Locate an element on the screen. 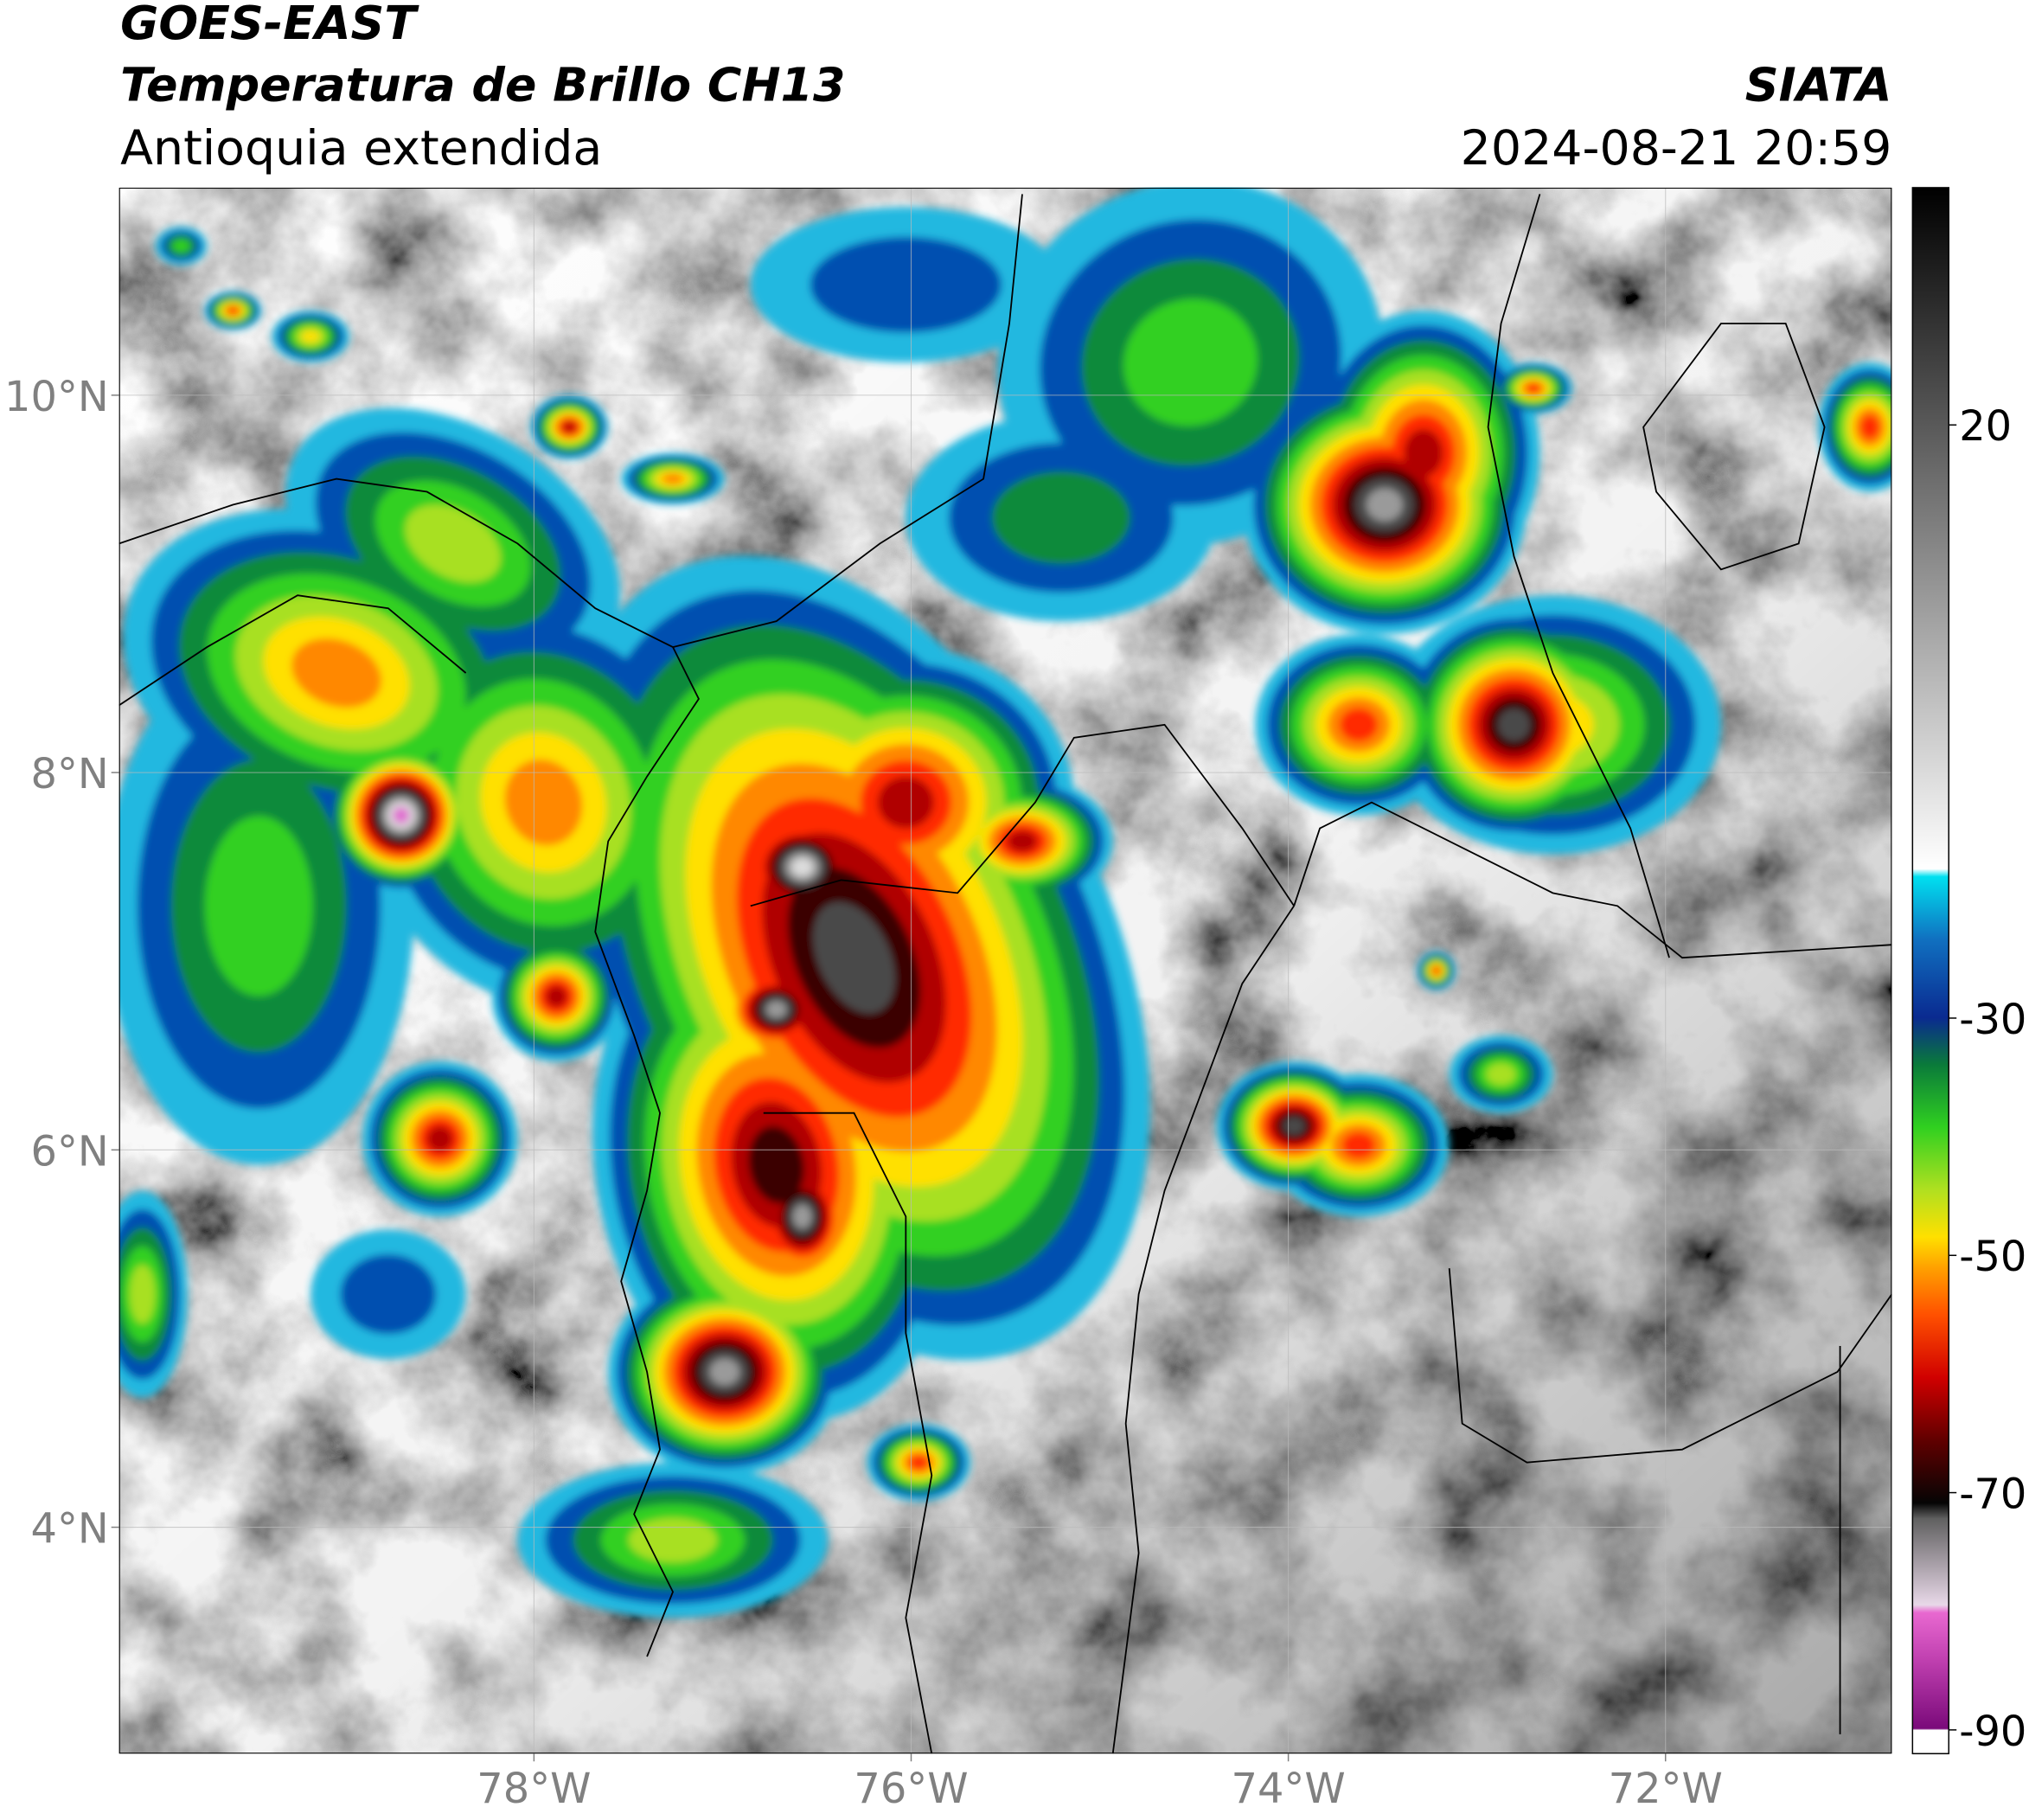  colorbar-tick-label: -90 is located at coordinates (1992, 1732).